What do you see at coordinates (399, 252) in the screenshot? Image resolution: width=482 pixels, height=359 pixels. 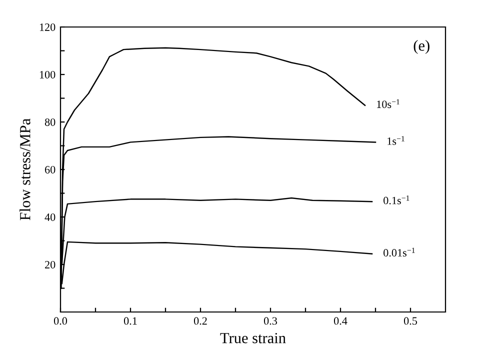 I see `series-label: 0.01s$^{−1}$` at bounding box center [399, 252].